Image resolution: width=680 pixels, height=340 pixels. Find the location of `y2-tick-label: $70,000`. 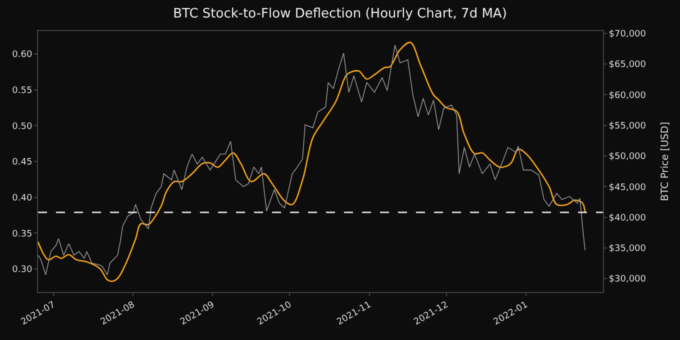

y2-tick-label: $70,000 is located at coordinates (627, 35).